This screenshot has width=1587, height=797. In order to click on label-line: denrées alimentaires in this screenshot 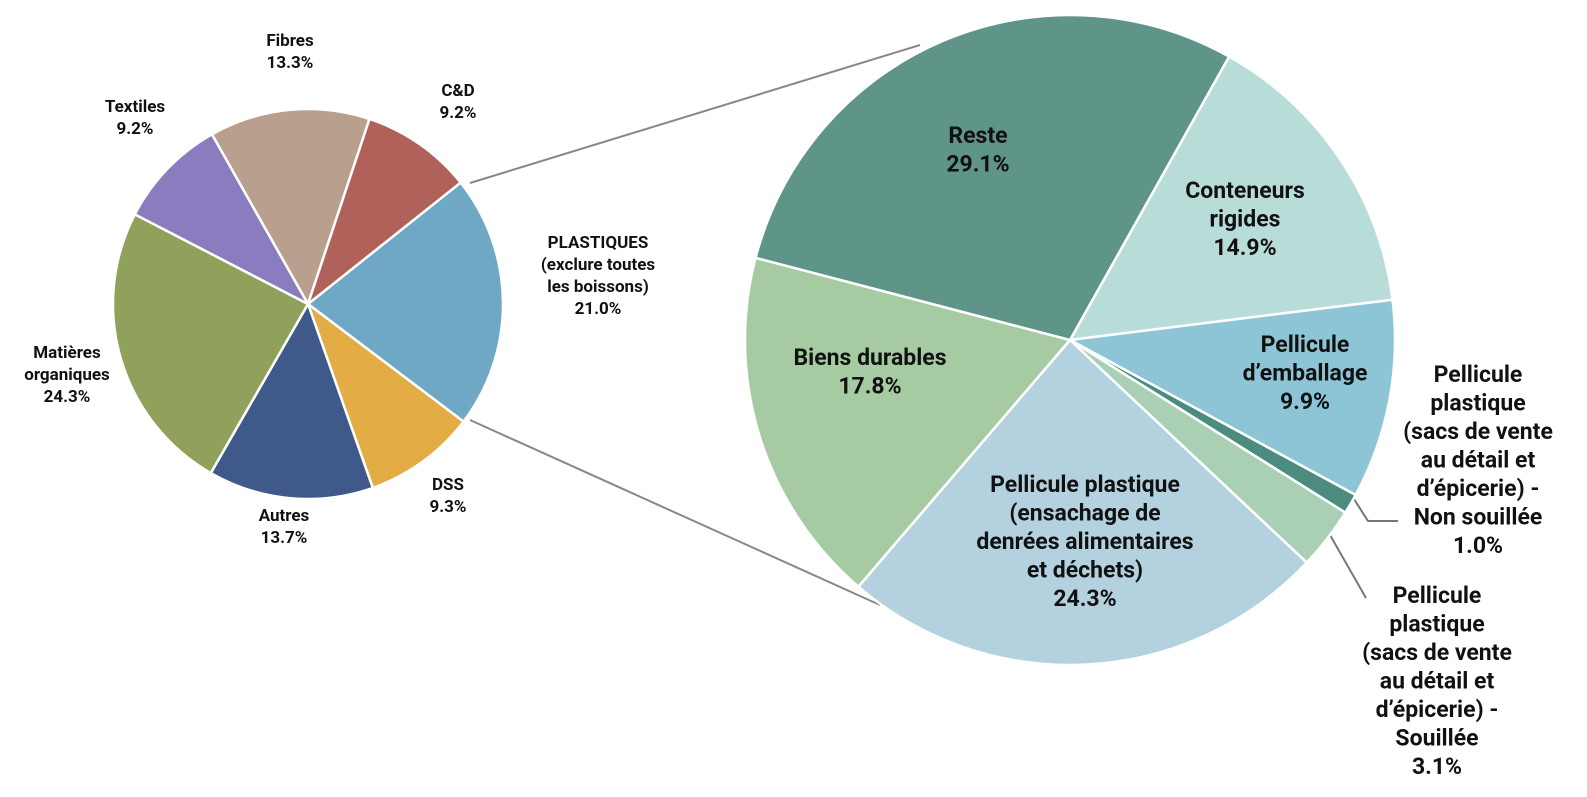, I will do `click(1084, 541)`.